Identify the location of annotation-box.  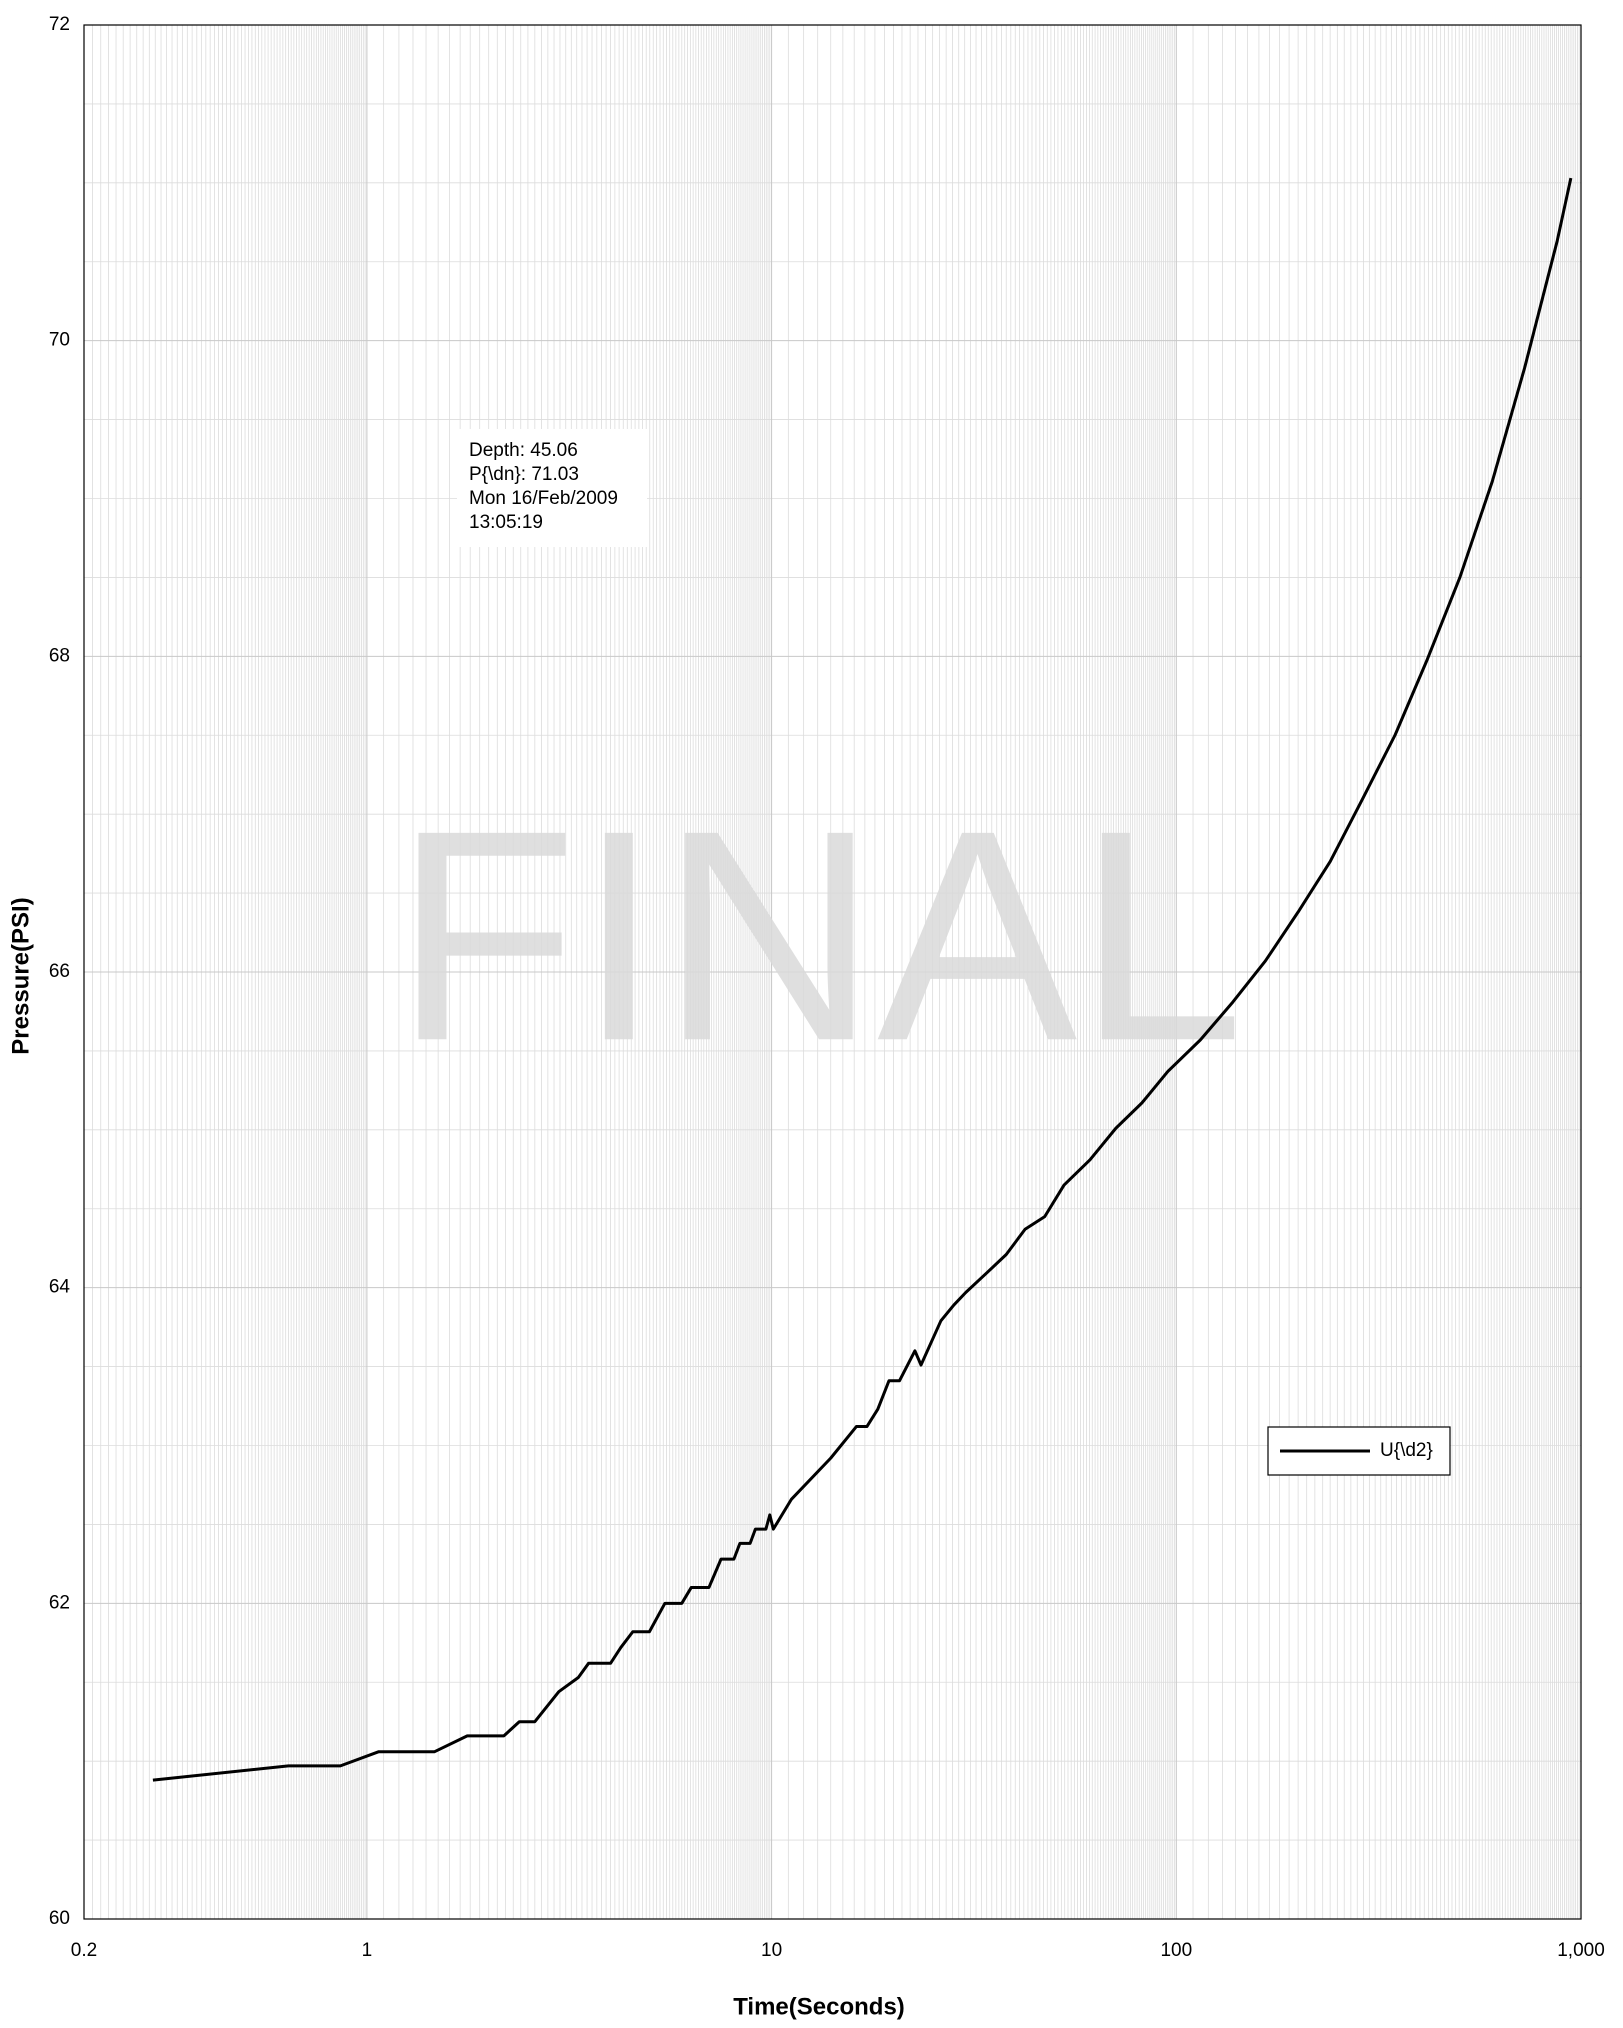
(552, 488).